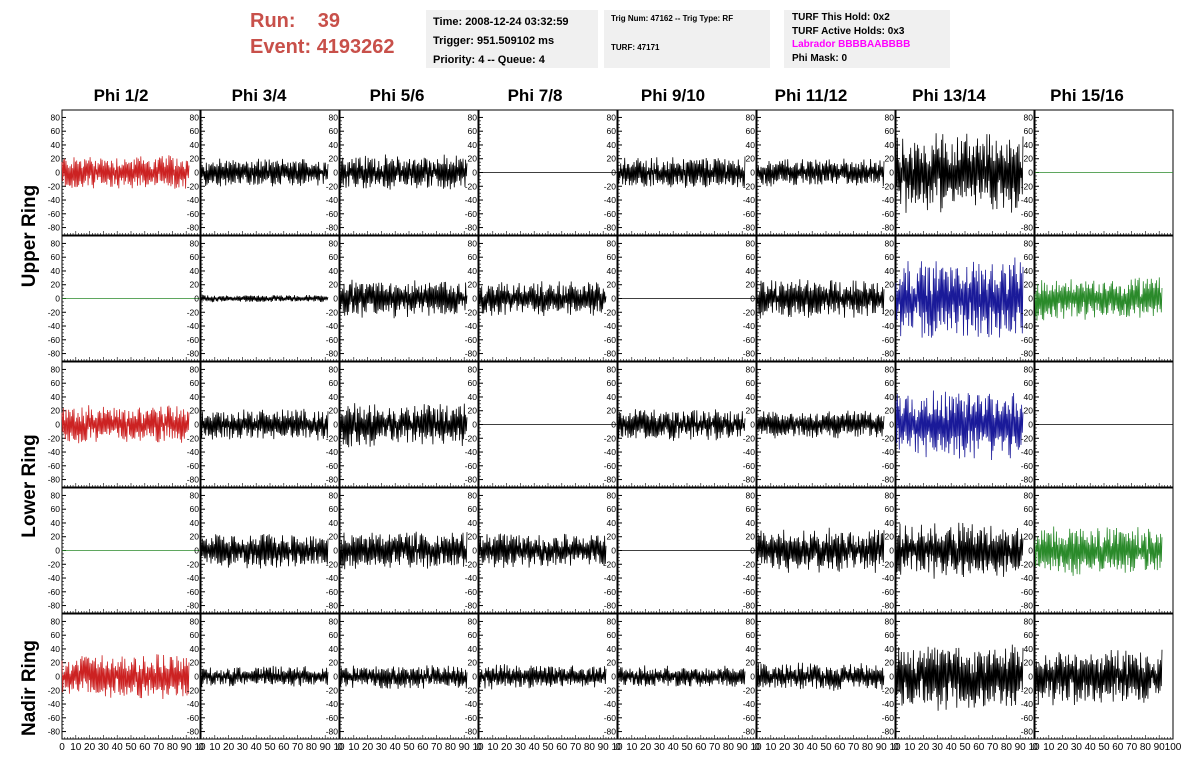 This screenshot has height=772, width=1196. What do you see at coordinates (263, 172) in the screenshot?
I see `panel-r0-c1: -80 -60 -40 -20 0 20 40 60 80` at bounding box center [263, 172].